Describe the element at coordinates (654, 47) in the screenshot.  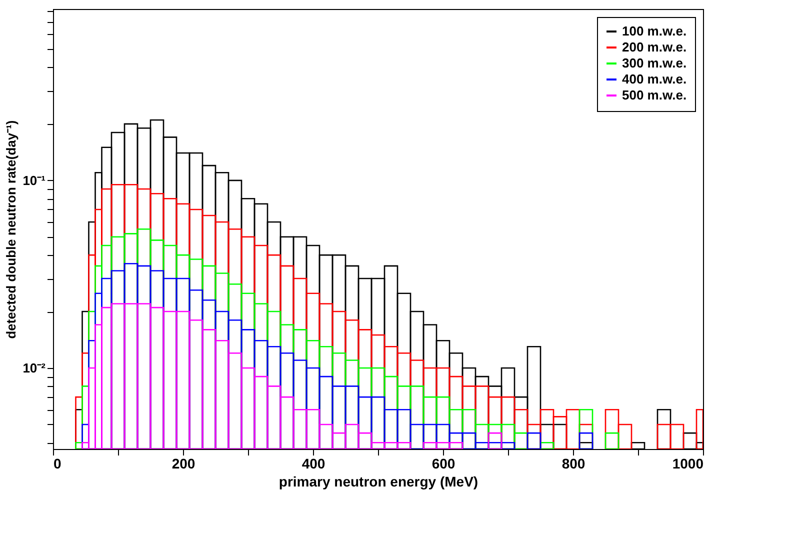
I see `legend-label: 200 m.w.e.` at that location.